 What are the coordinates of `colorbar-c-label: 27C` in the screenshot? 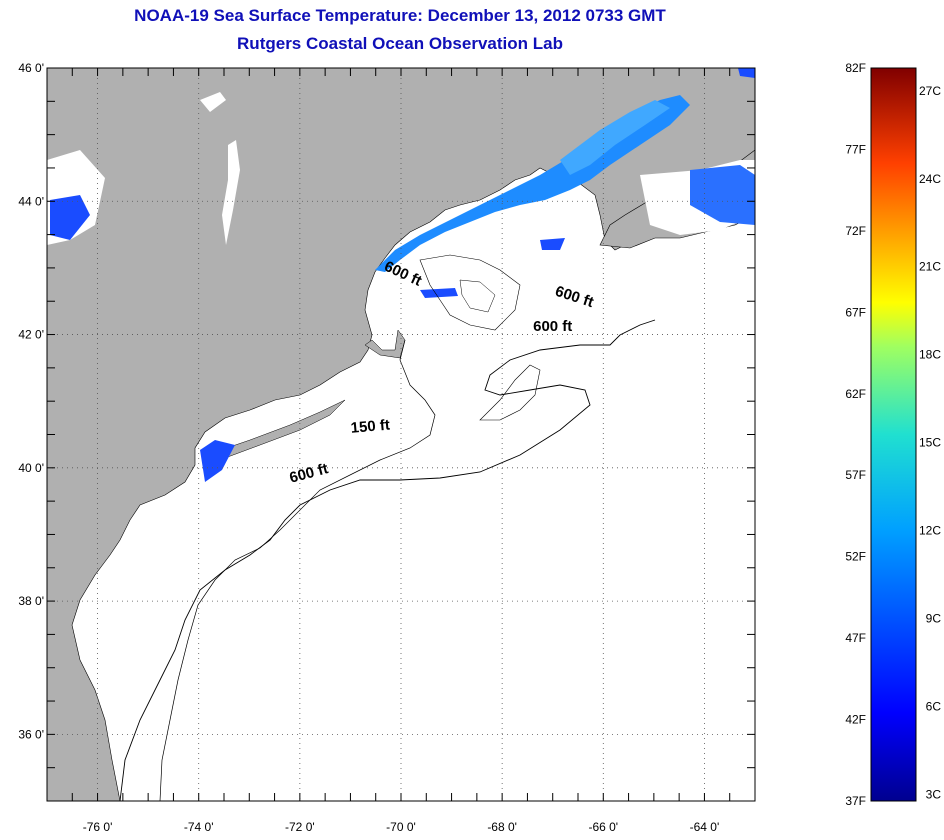 It's located at (930, 91).